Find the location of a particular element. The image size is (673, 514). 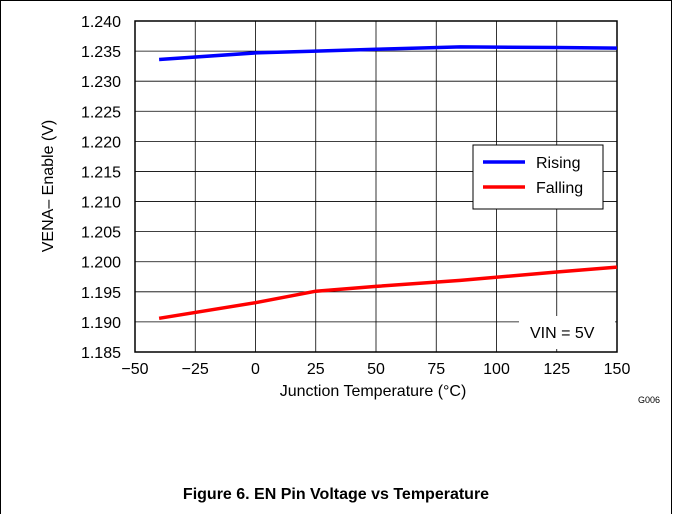

x-tick-label: 75 is located at coordinates (436, 369).